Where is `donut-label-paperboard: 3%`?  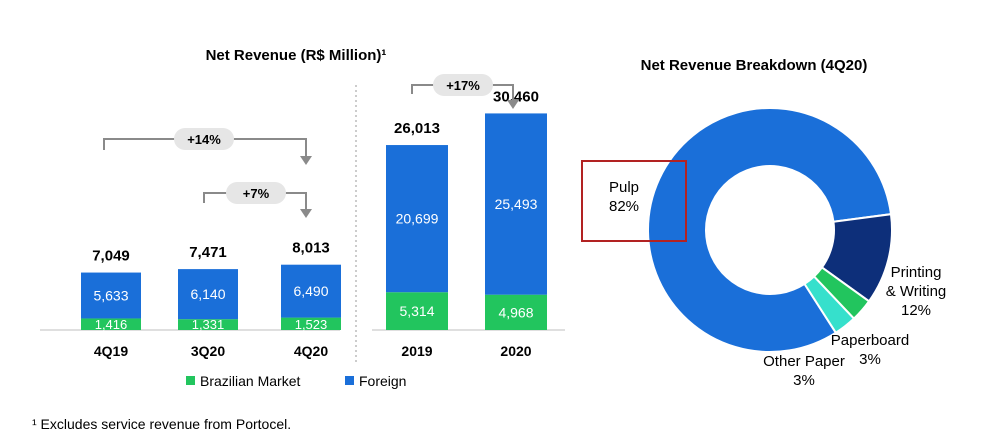 donut-label-paperboard: 3% is located at coordinates (870, 359).